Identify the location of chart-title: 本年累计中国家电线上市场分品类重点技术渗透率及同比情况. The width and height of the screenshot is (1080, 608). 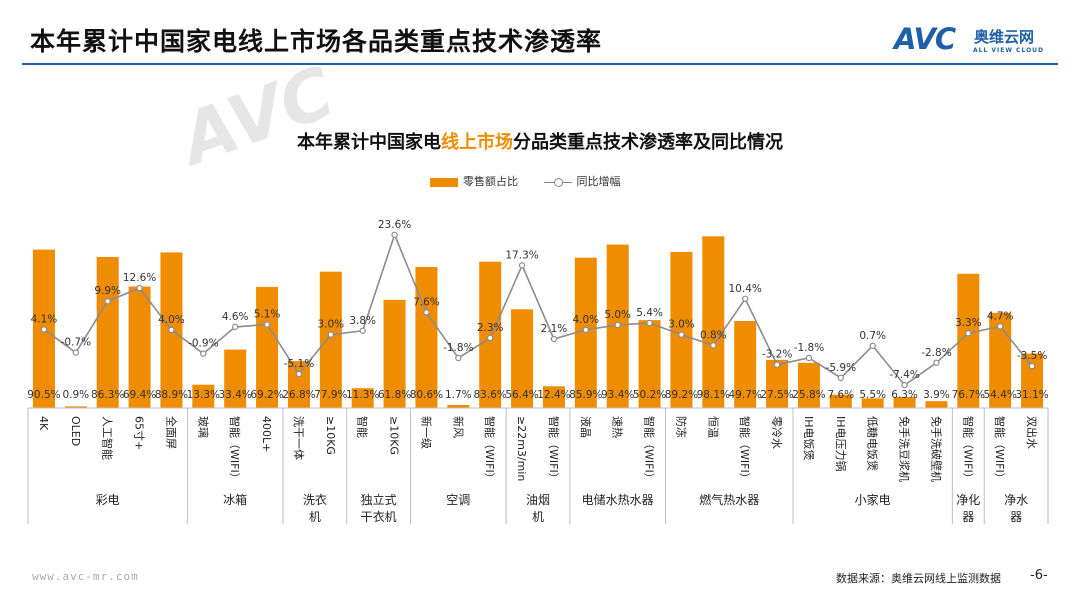
(540, 141).